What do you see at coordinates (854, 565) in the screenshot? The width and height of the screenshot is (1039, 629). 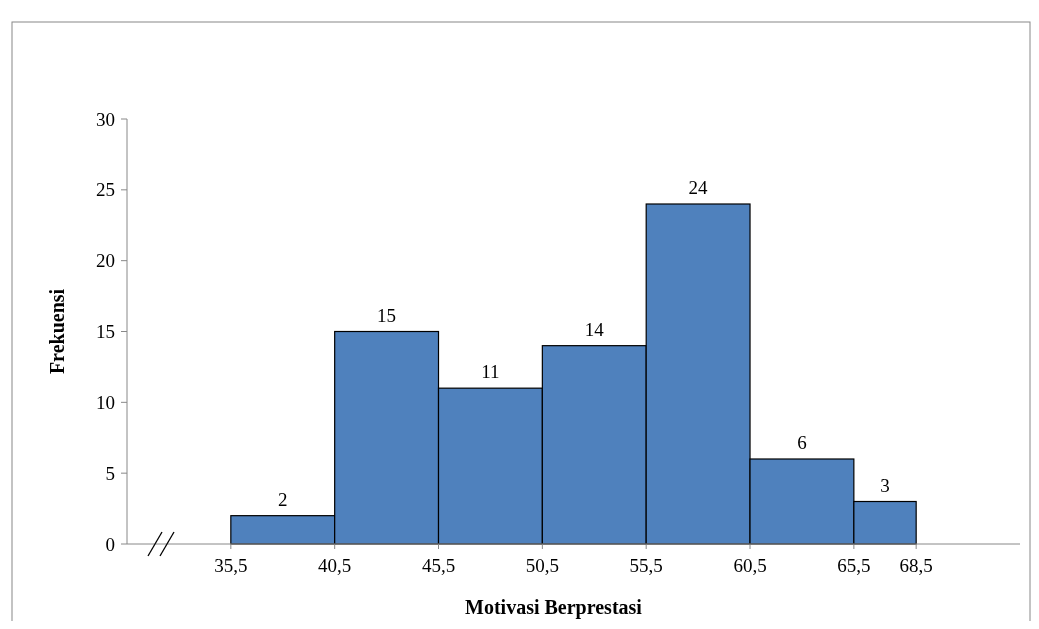 I see `x-tick-label: 65,5` at bounding box center [854, 565].